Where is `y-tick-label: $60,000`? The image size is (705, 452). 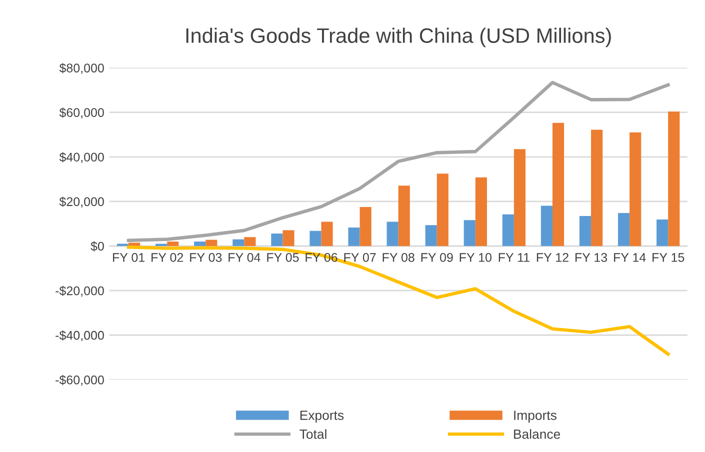 y-tick-label: $60,000 is located at coordinates (81, 113).